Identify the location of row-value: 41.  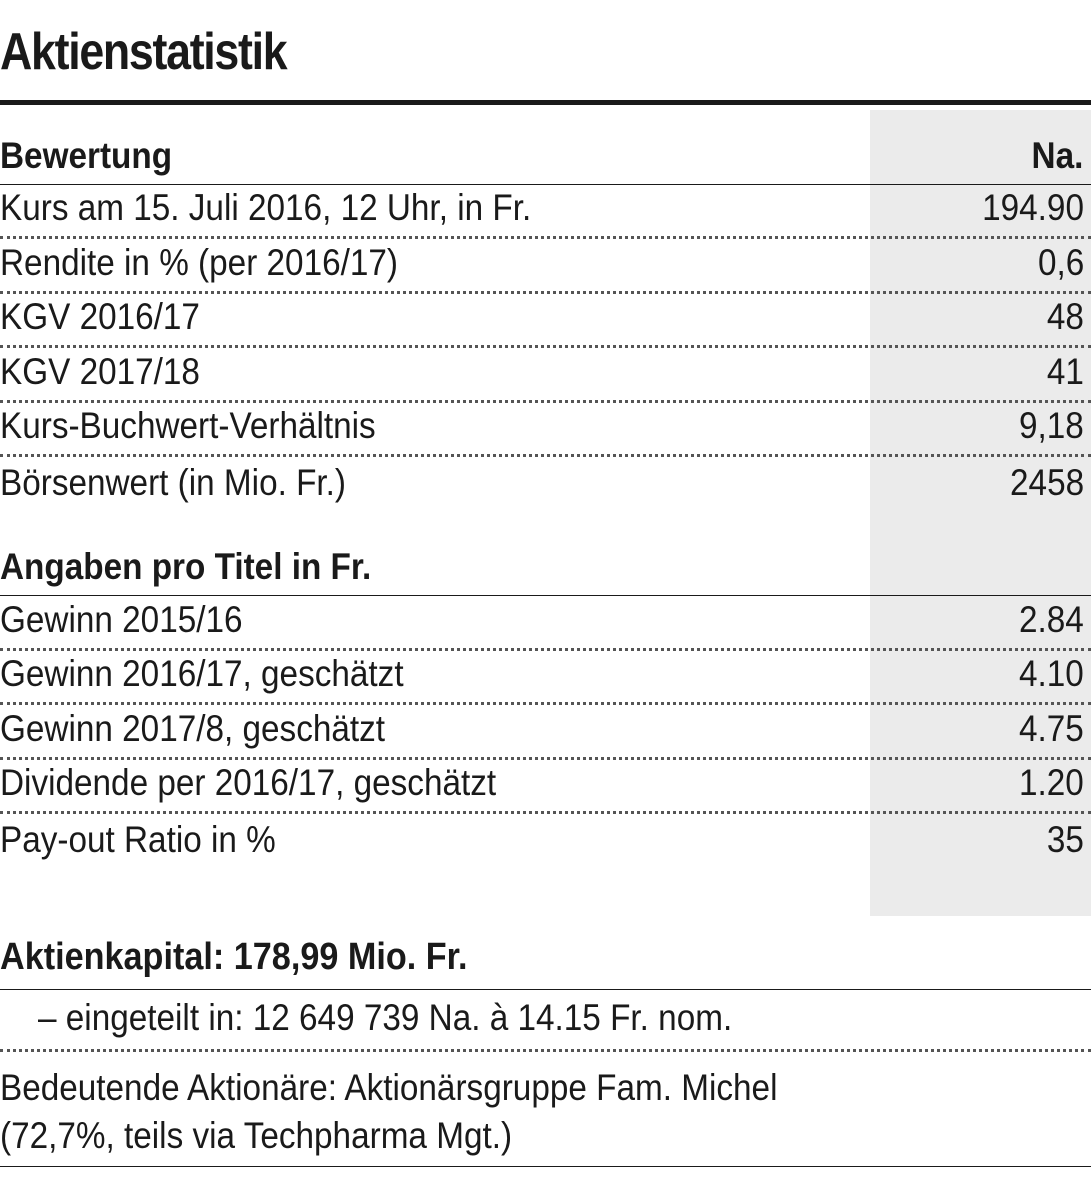
(1065, 371).